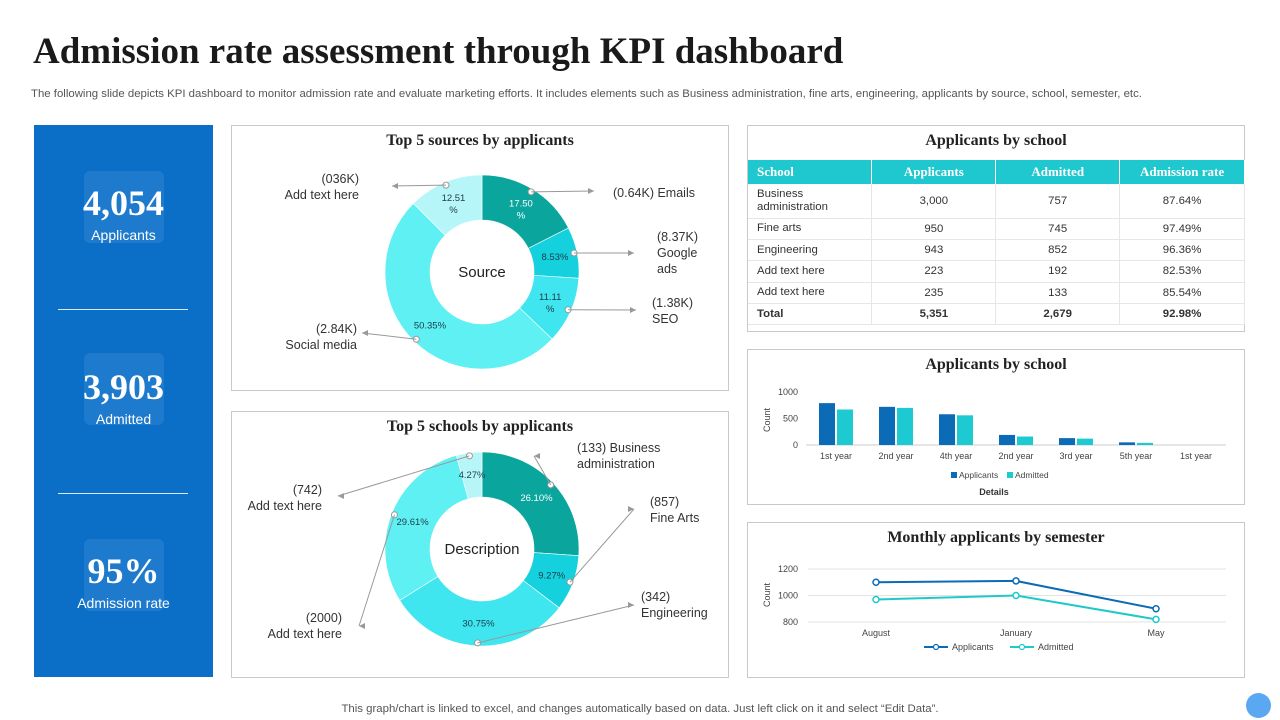 The image size is (1280, 720). What do you see at coordinates (480, 426) in the screenshot?
I see `panel-title: Top 5 schools by applicants` at bounding box center [480, 426].